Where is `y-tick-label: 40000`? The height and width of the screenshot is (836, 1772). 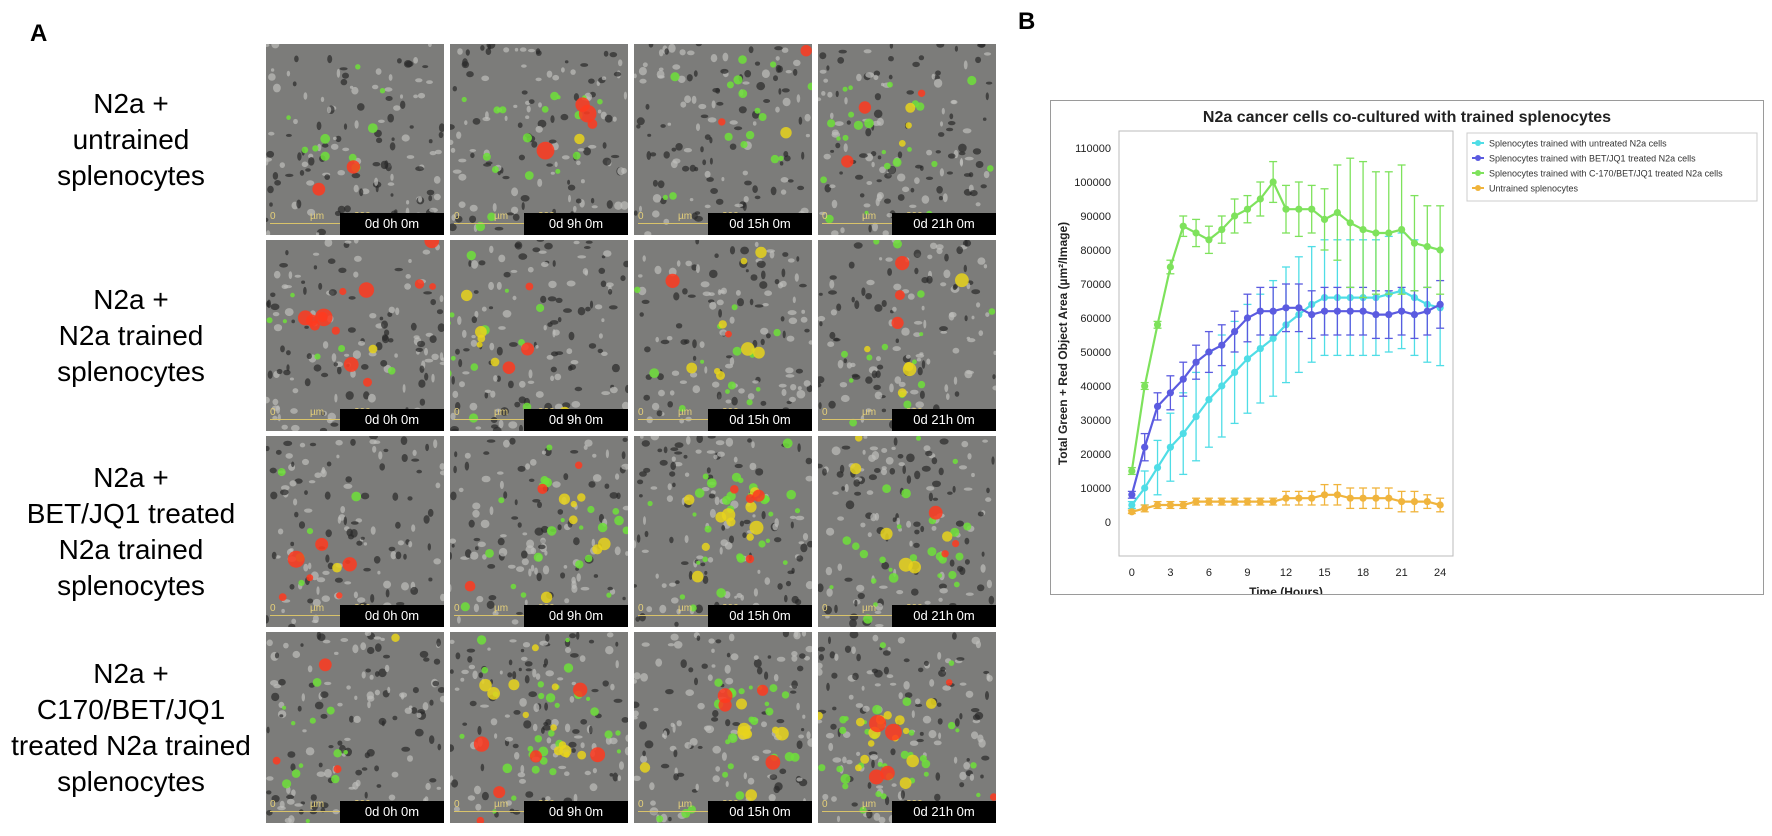
y-tick-label: 40000 is located at coordinates (1095, 387).